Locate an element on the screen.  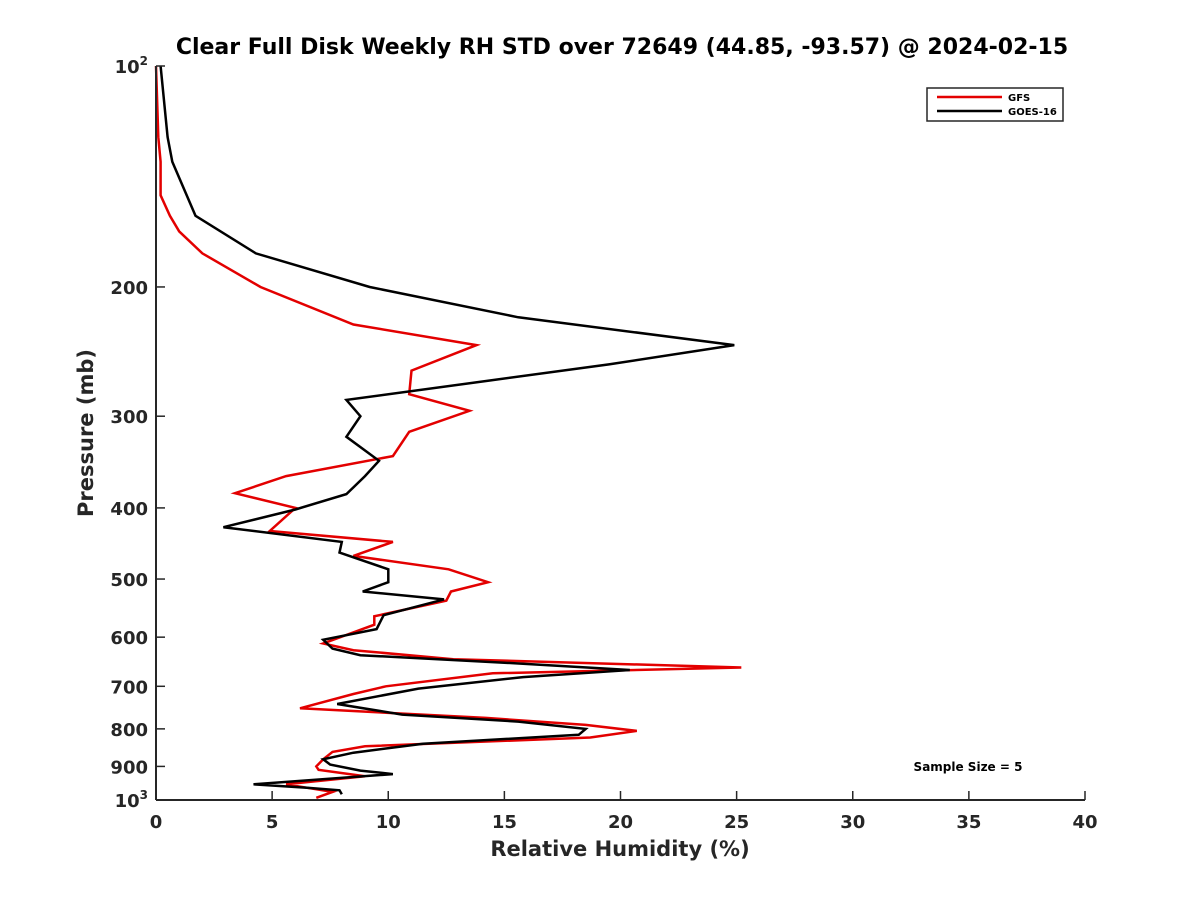
x-axis-label: Relative Humidity (%) is located at coordinates (619, 849).